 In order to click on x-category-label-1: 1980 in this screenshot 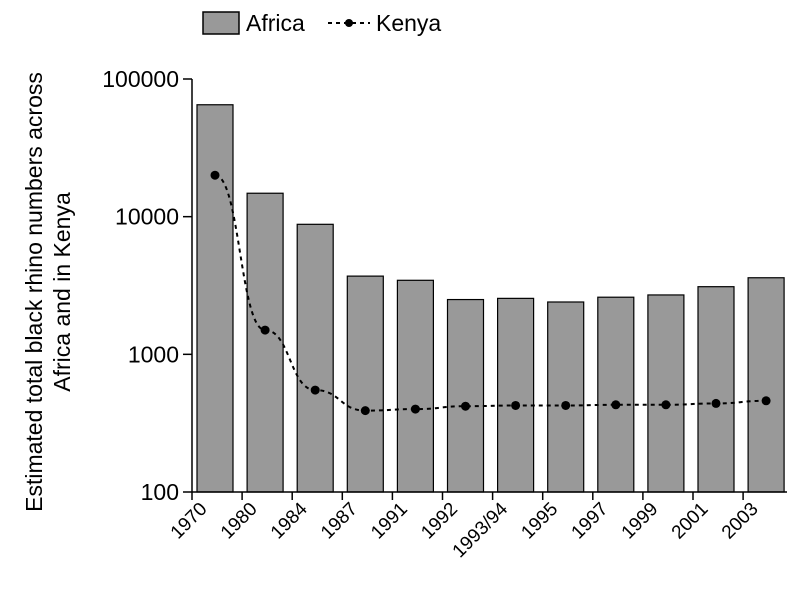, I will do `click(239, 521)`.